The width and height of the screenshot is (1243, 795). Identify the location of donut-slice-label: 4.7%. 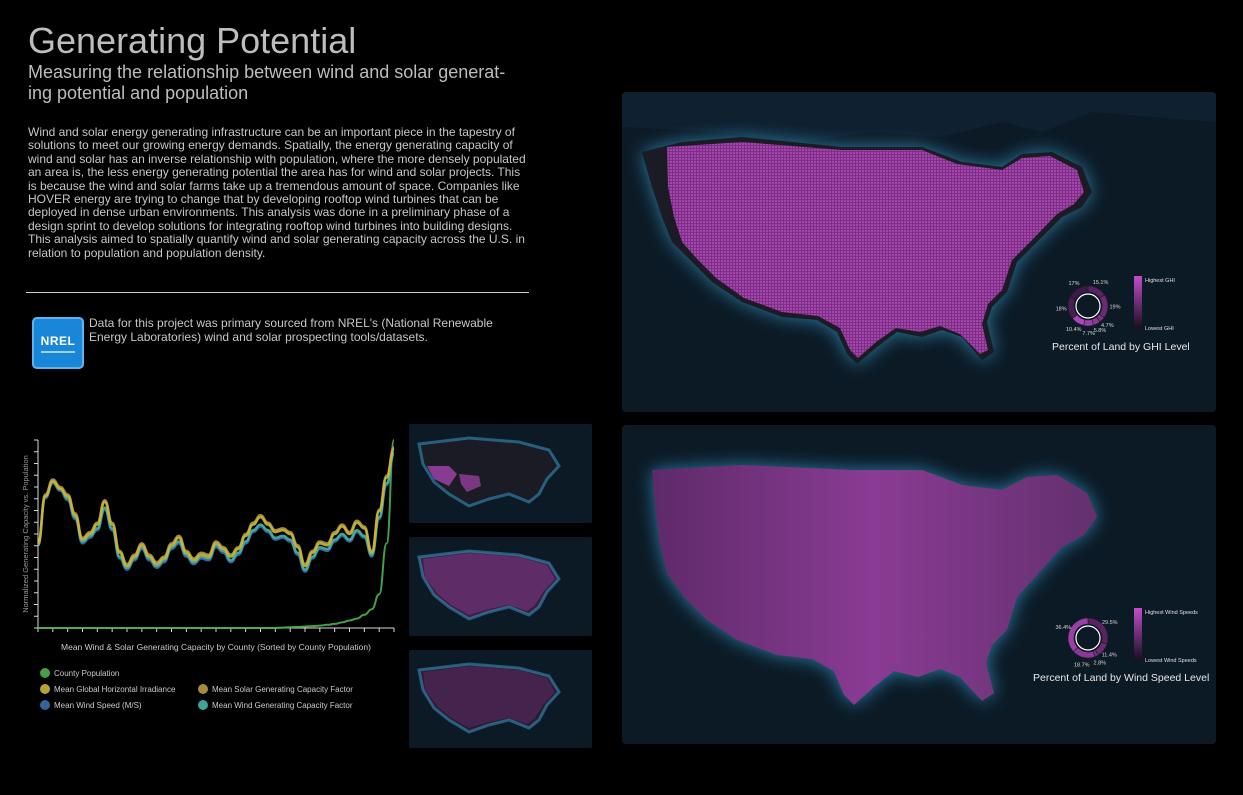
(1107, 326).